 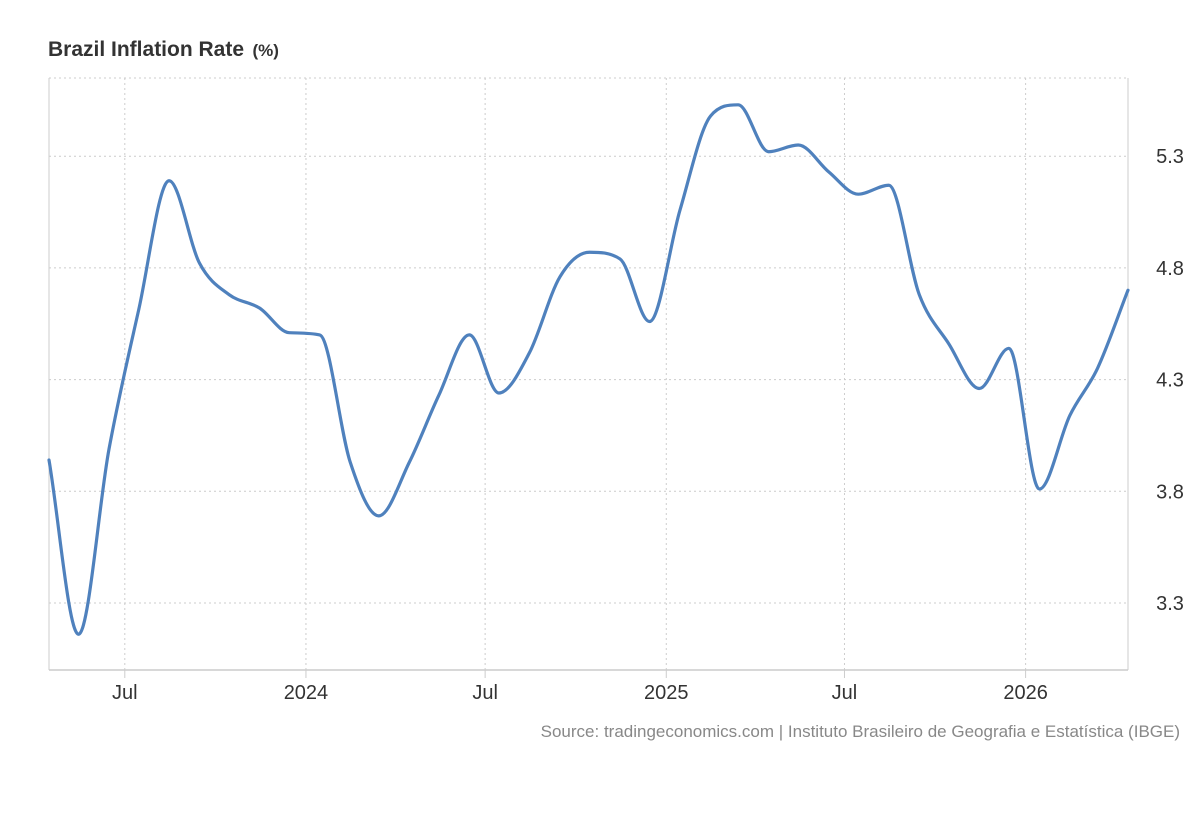 I want to click on chart-title-text: Brazil Inflation Rate, so click(x=146, y=49).